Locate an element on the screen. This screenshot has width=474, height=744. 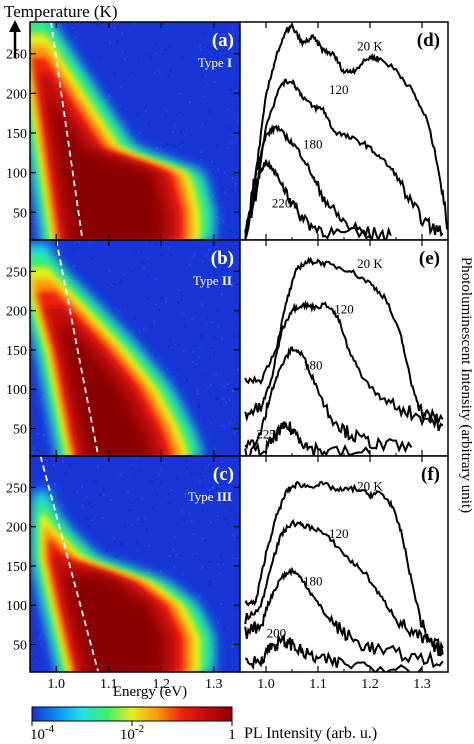
spectra-panel: 20 K 120 180 220 (d) is located at coordinates (344, 131).